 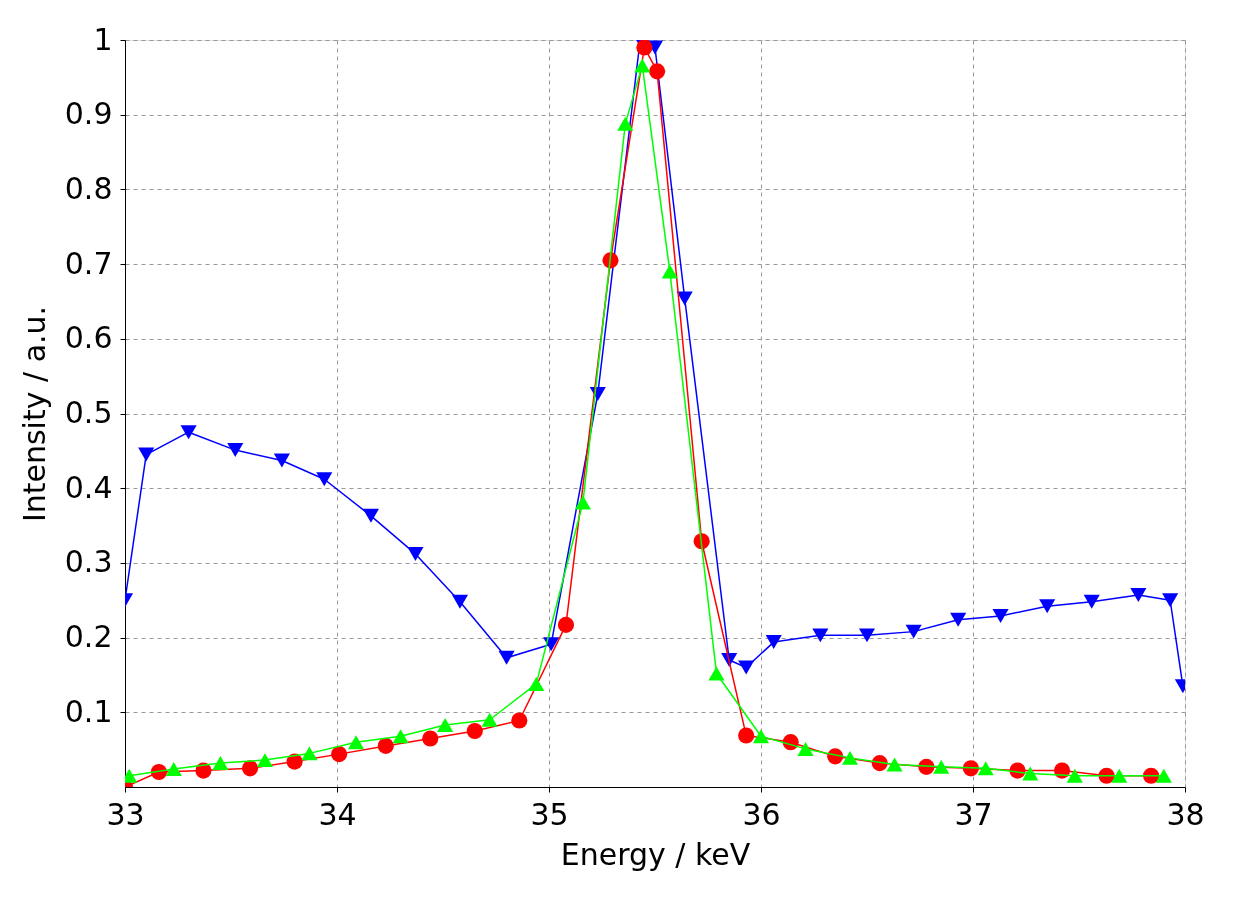 I want to click on y-tick-label: 0.3, so click(x=88, y=562).